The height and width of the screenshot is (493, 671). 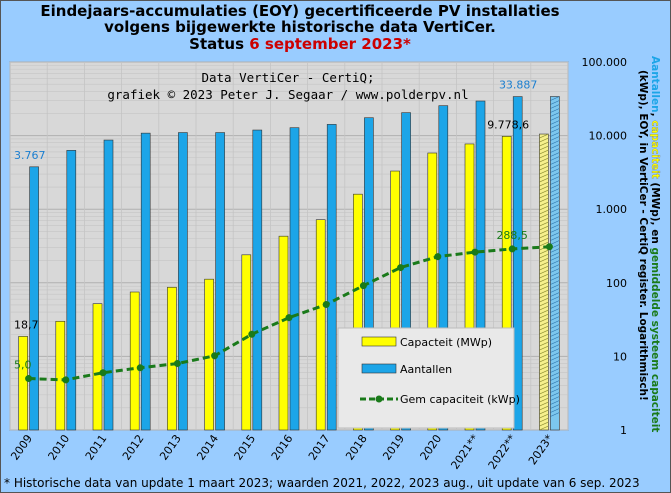 What do you see at coordinates (300, 44) in the screenshot?
I see `chart-title-line-3: Status 6 september 2023*` at bounding box center [300, 44].